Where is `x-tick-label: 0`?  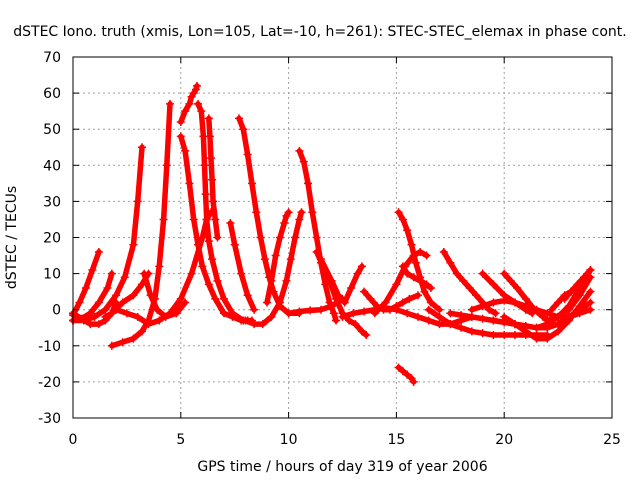 x-tick-label: 0 is located at coordinates (73, 440).